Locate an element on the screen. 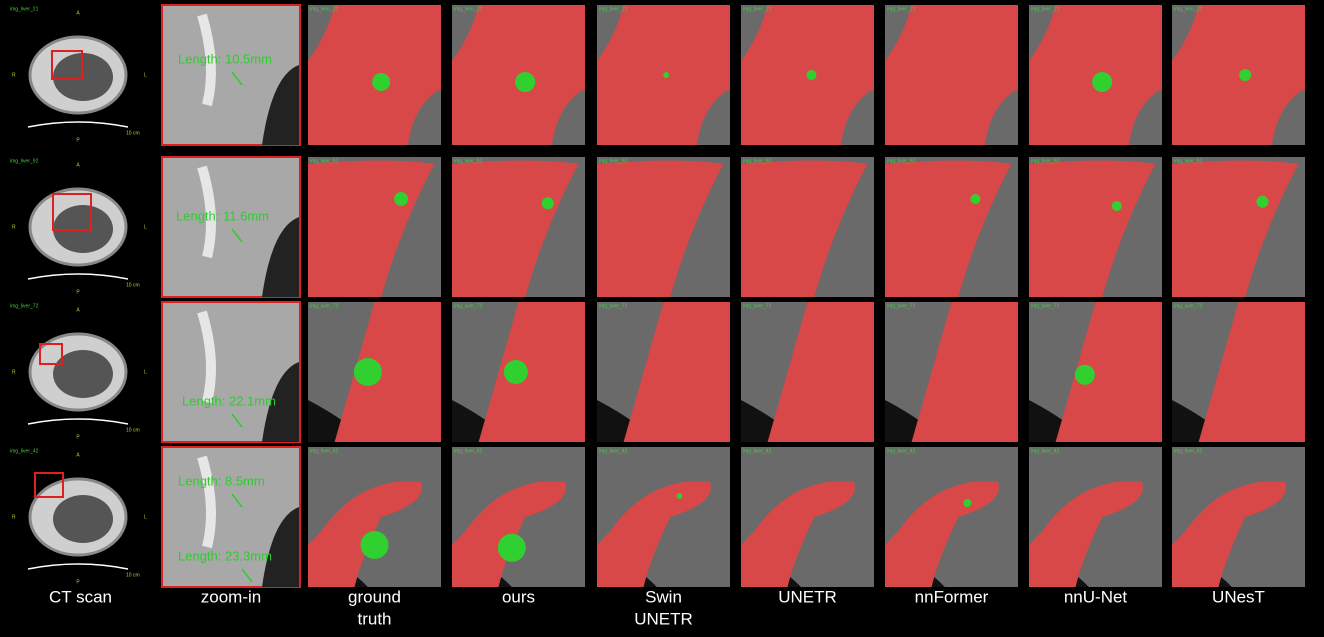 The height and width of the screenshot is (637, 1324). column-label: nnFormer is located at coordinates (952, 596).